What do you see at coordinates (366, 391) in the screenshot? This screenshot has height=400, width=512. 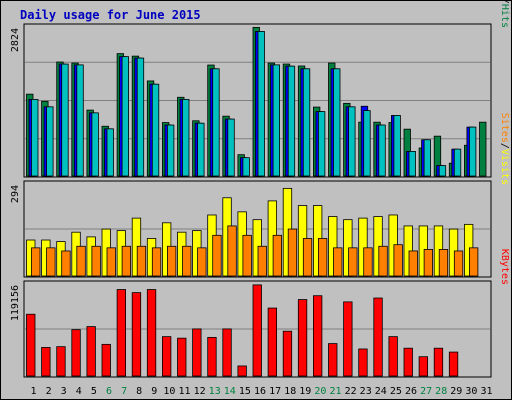 I see `x-tick-label-23: 23` at bounding box center [366, 391].